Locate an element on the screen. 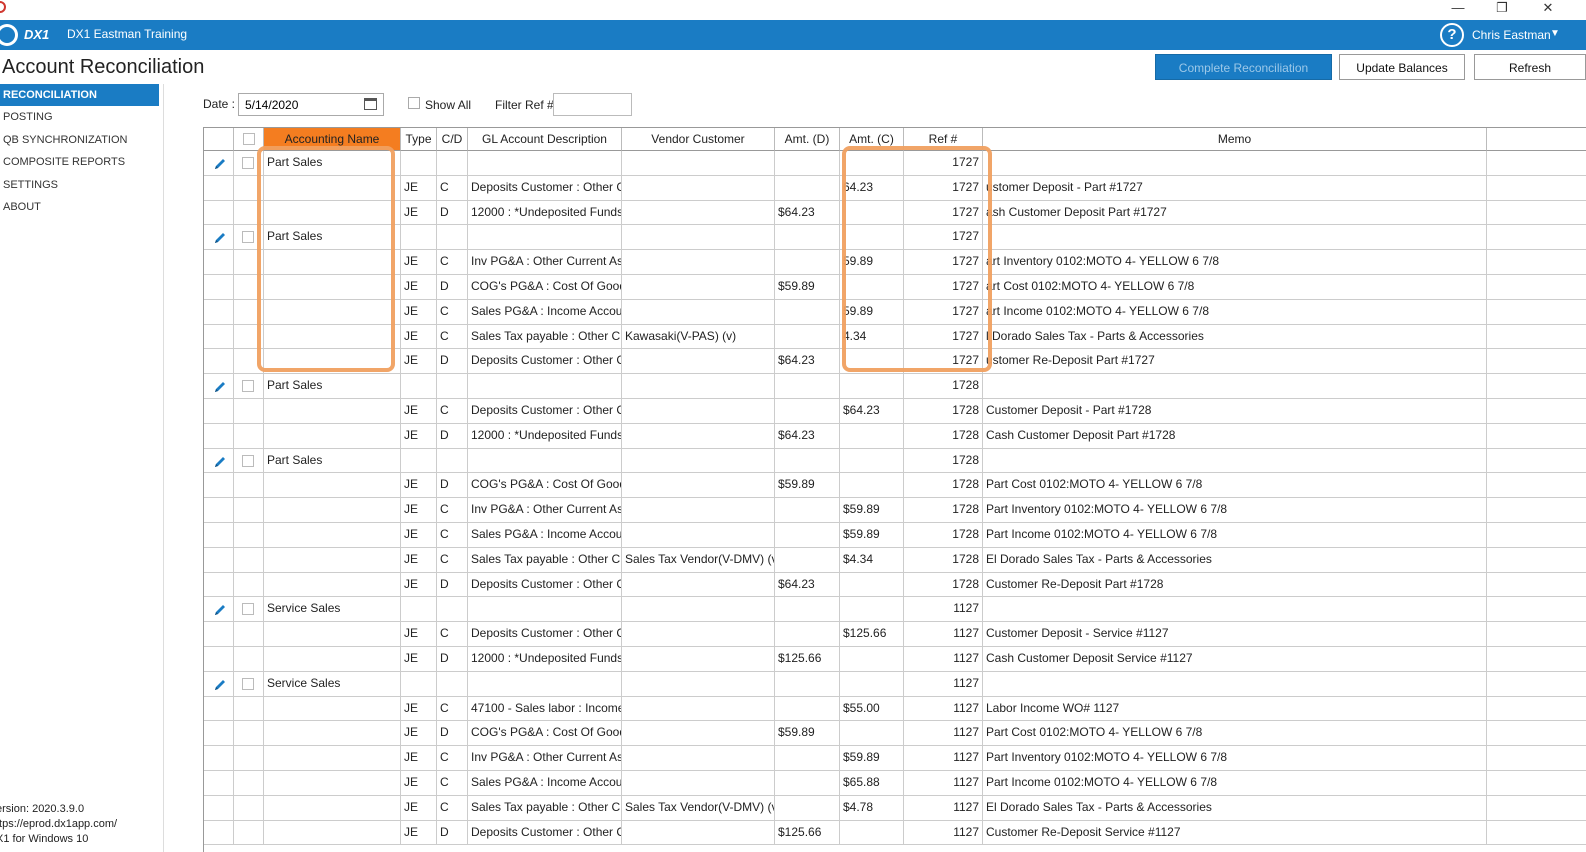 The height and width of the screenshot is (852, 1586). extra-header is located at coordinates (1536, 139).